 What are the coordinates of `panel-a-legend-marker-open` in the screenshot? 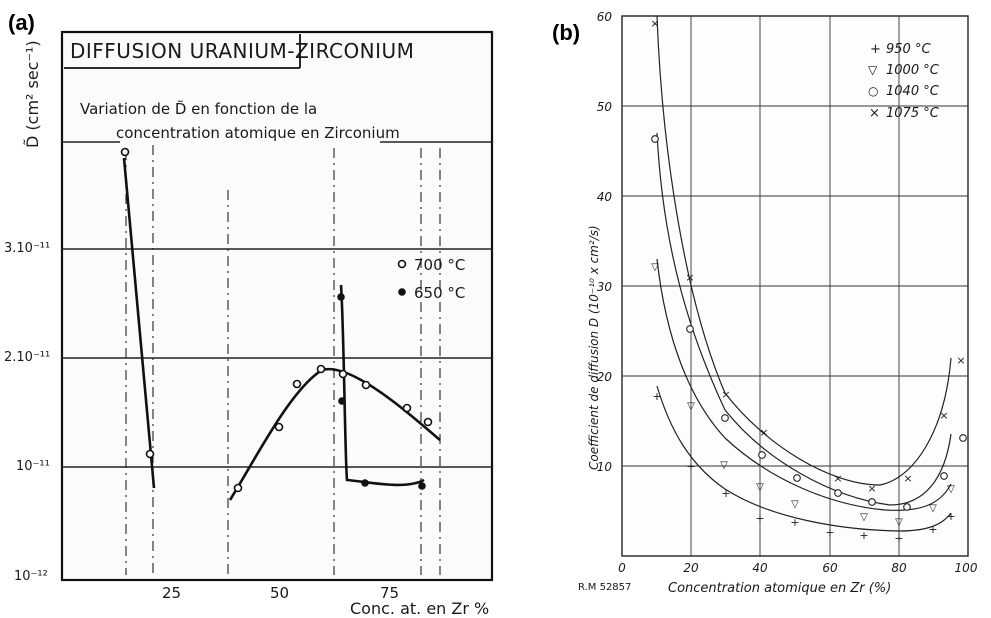 It's located at (402, 264).